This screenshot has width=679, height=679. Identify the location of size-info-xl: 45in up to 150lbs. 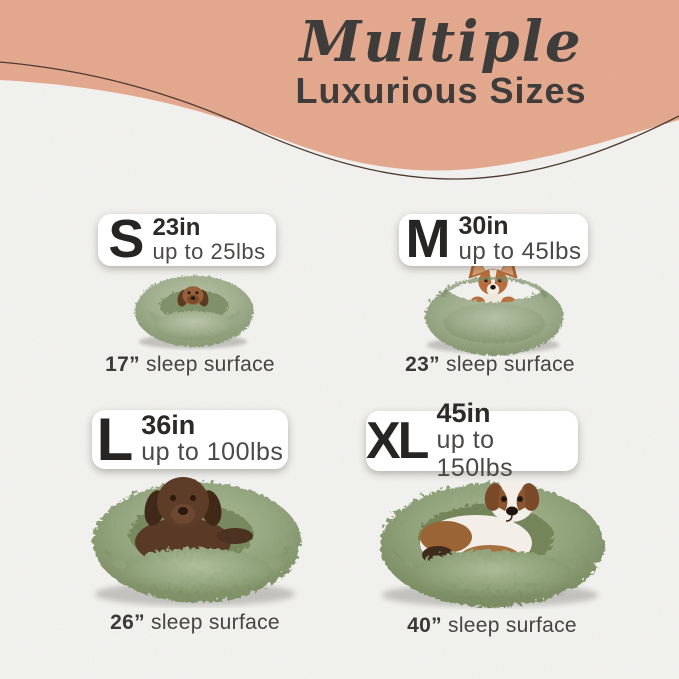
(507, 441).